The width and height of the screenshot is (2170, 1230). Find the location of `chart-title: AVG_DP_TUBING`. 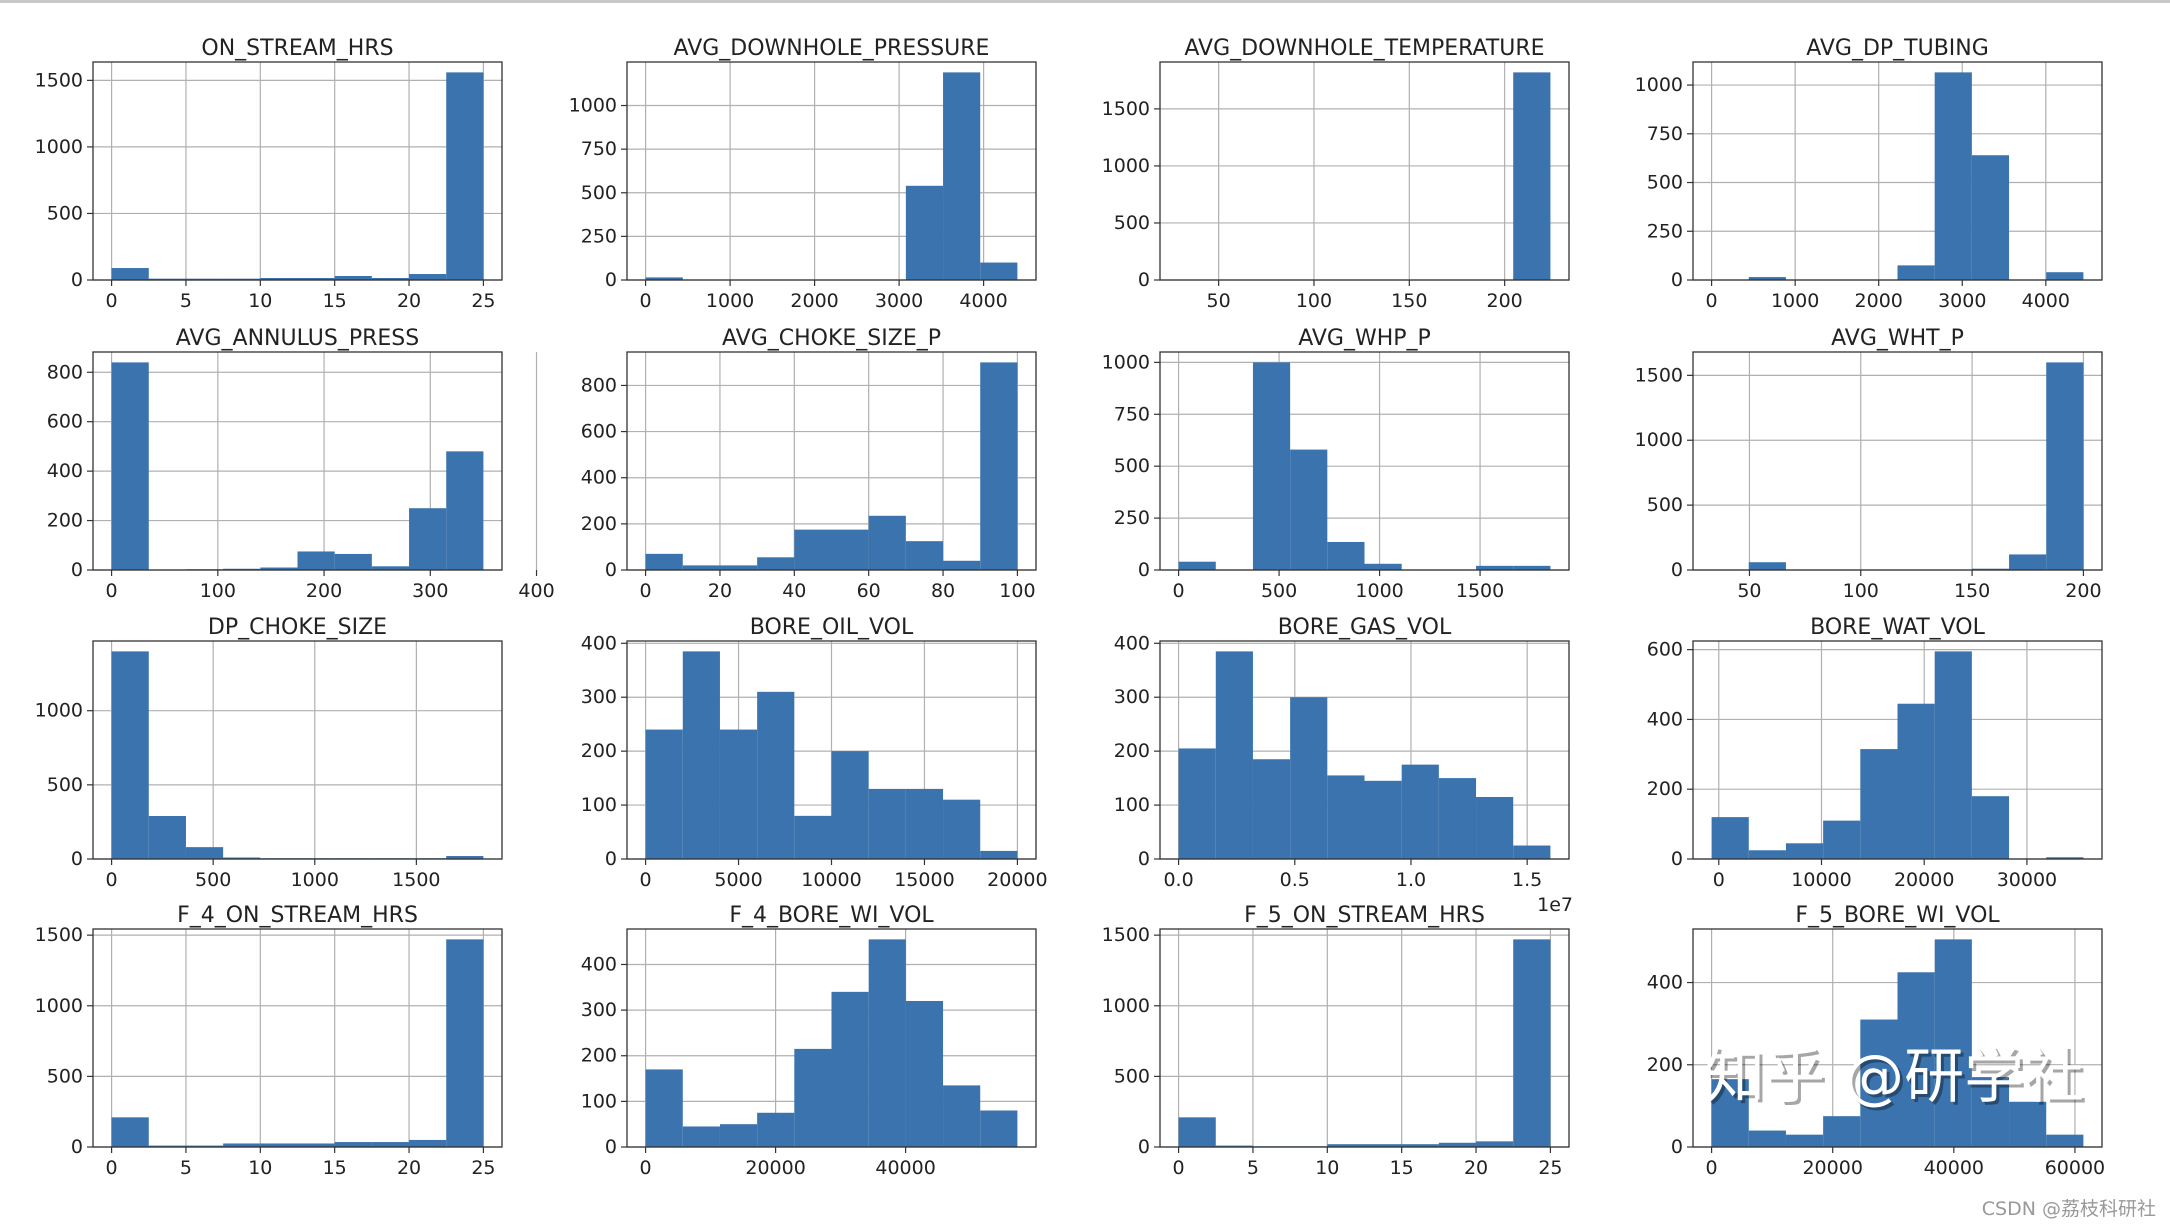

chart-title: AVG_DP_TUBING is located at coordinates (1897, 48).